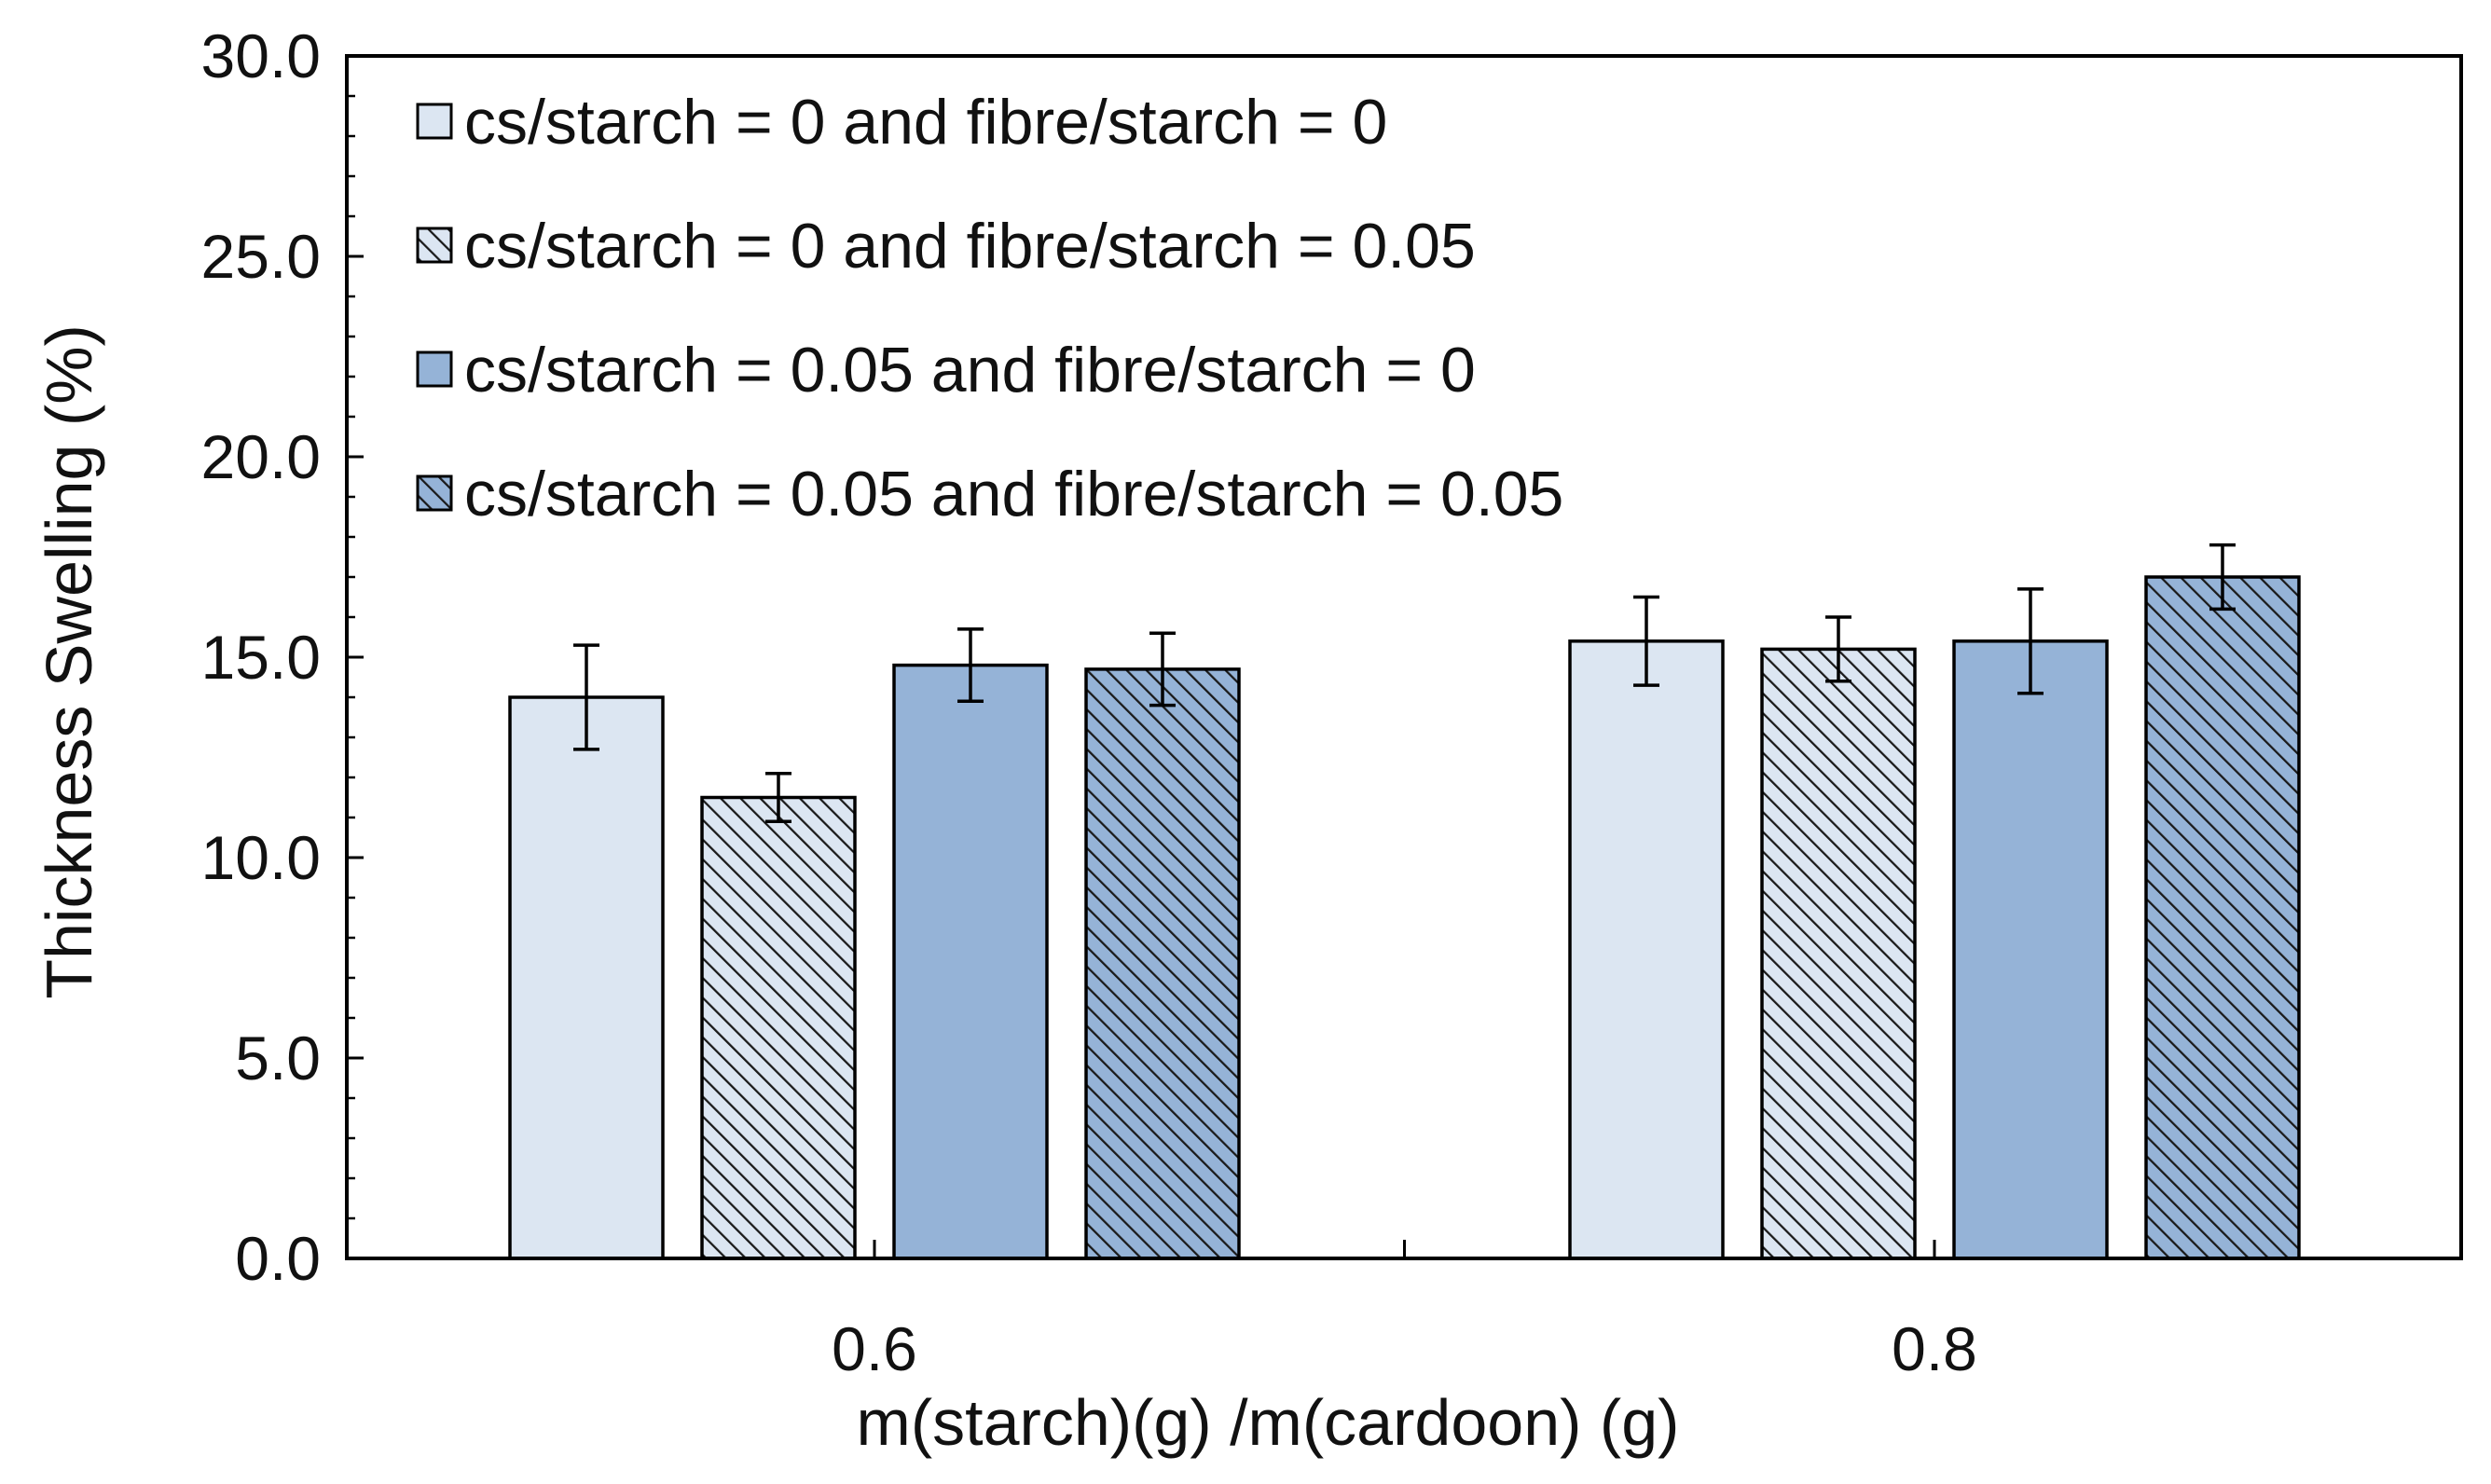 The height and width of the screenshot is (1484, 2491). What do you see at coordinates (261, 55) in the screenshot?
I see `y-tick-label: 30.0` at bounding box center [261, 55].